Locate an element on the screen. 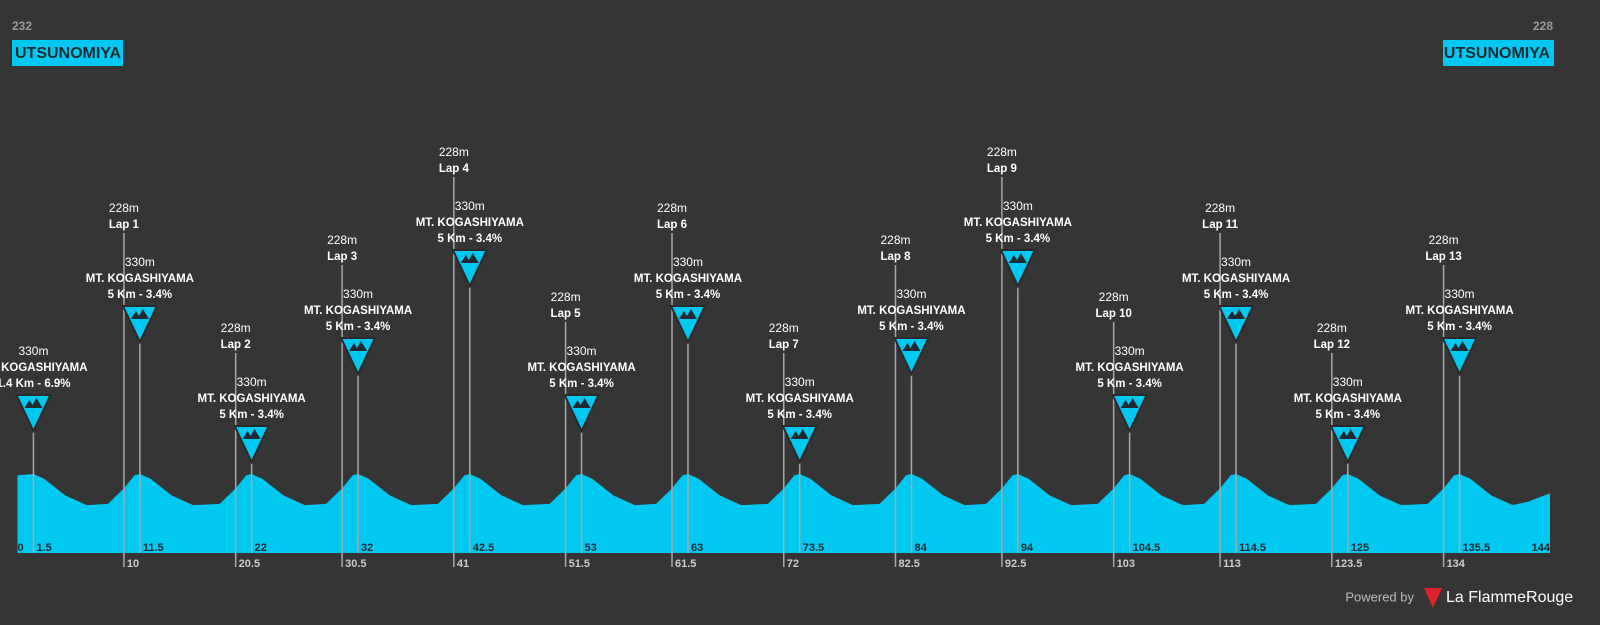  lap-km: 20.5 is located at coordinates (249, 564).